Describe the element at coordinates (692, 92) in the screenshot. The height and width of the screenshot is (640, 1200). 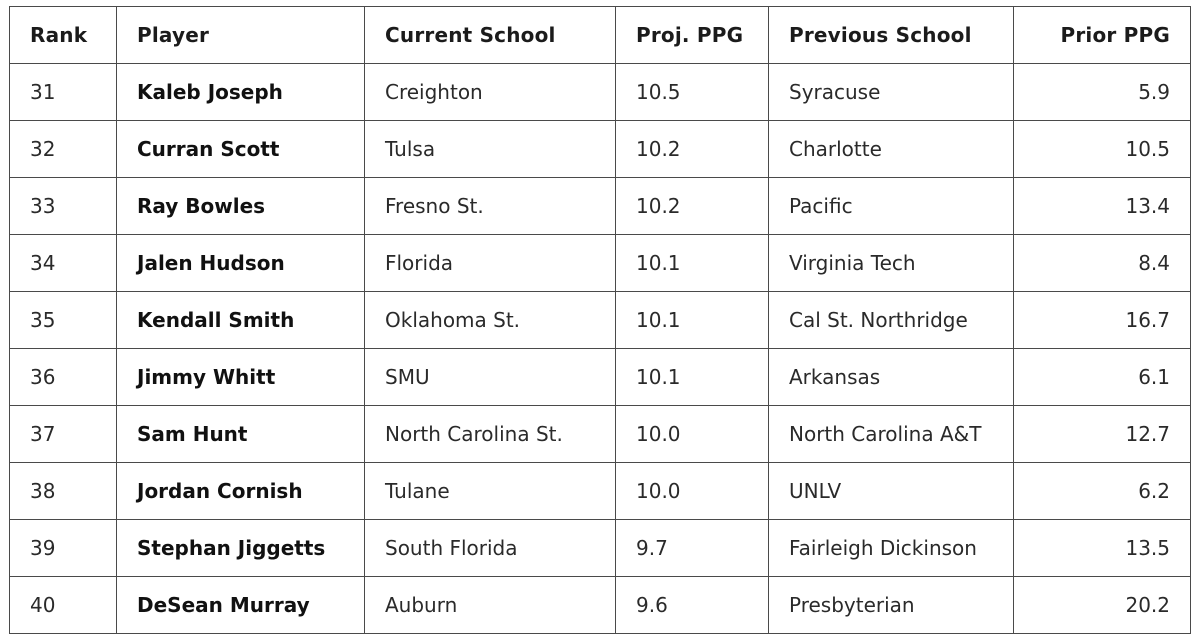
I see `cell-proj-ppg: 10.5` at that location.